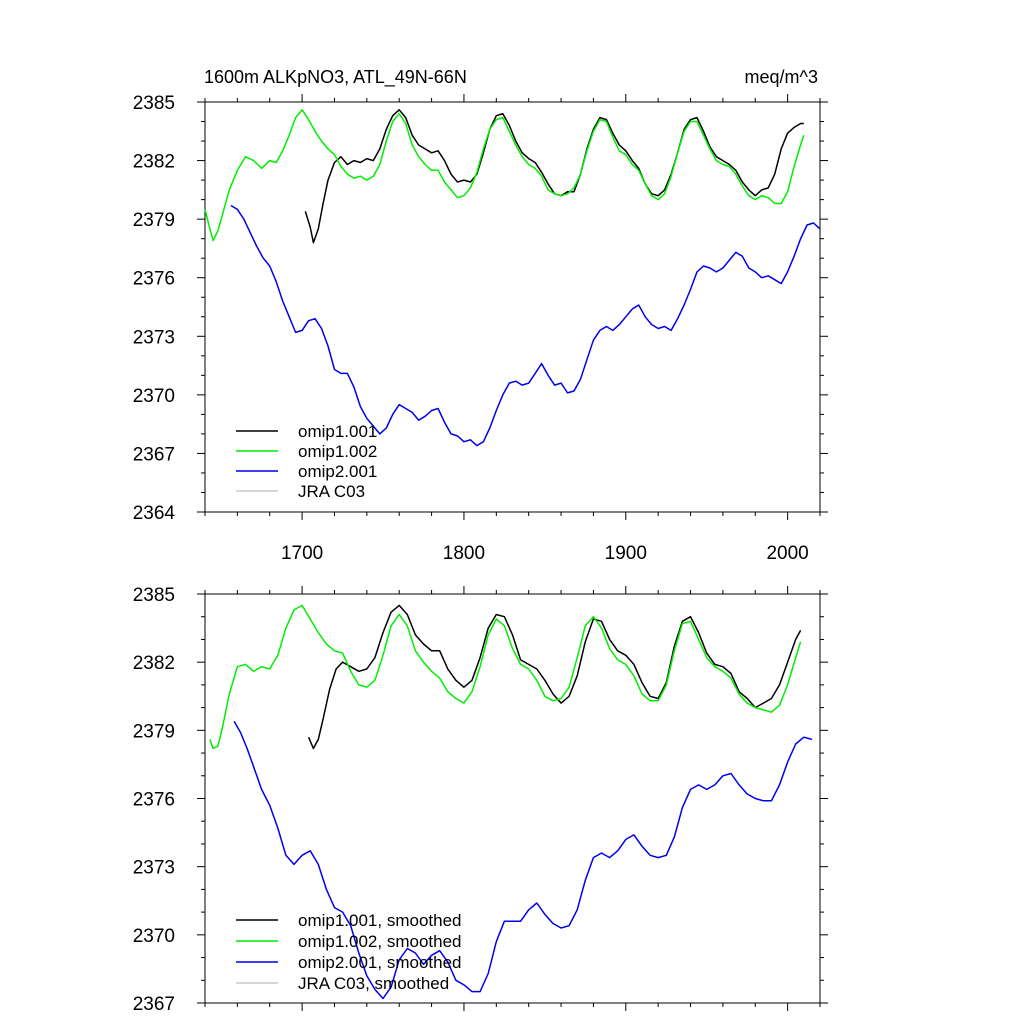 This screenshot has width=1024, height=1024. Describe the element at coordinates (335, 77) in the screenshot. I see `chart-title: 1600m ALKpNO3, ATL_49N-66N` at that location.